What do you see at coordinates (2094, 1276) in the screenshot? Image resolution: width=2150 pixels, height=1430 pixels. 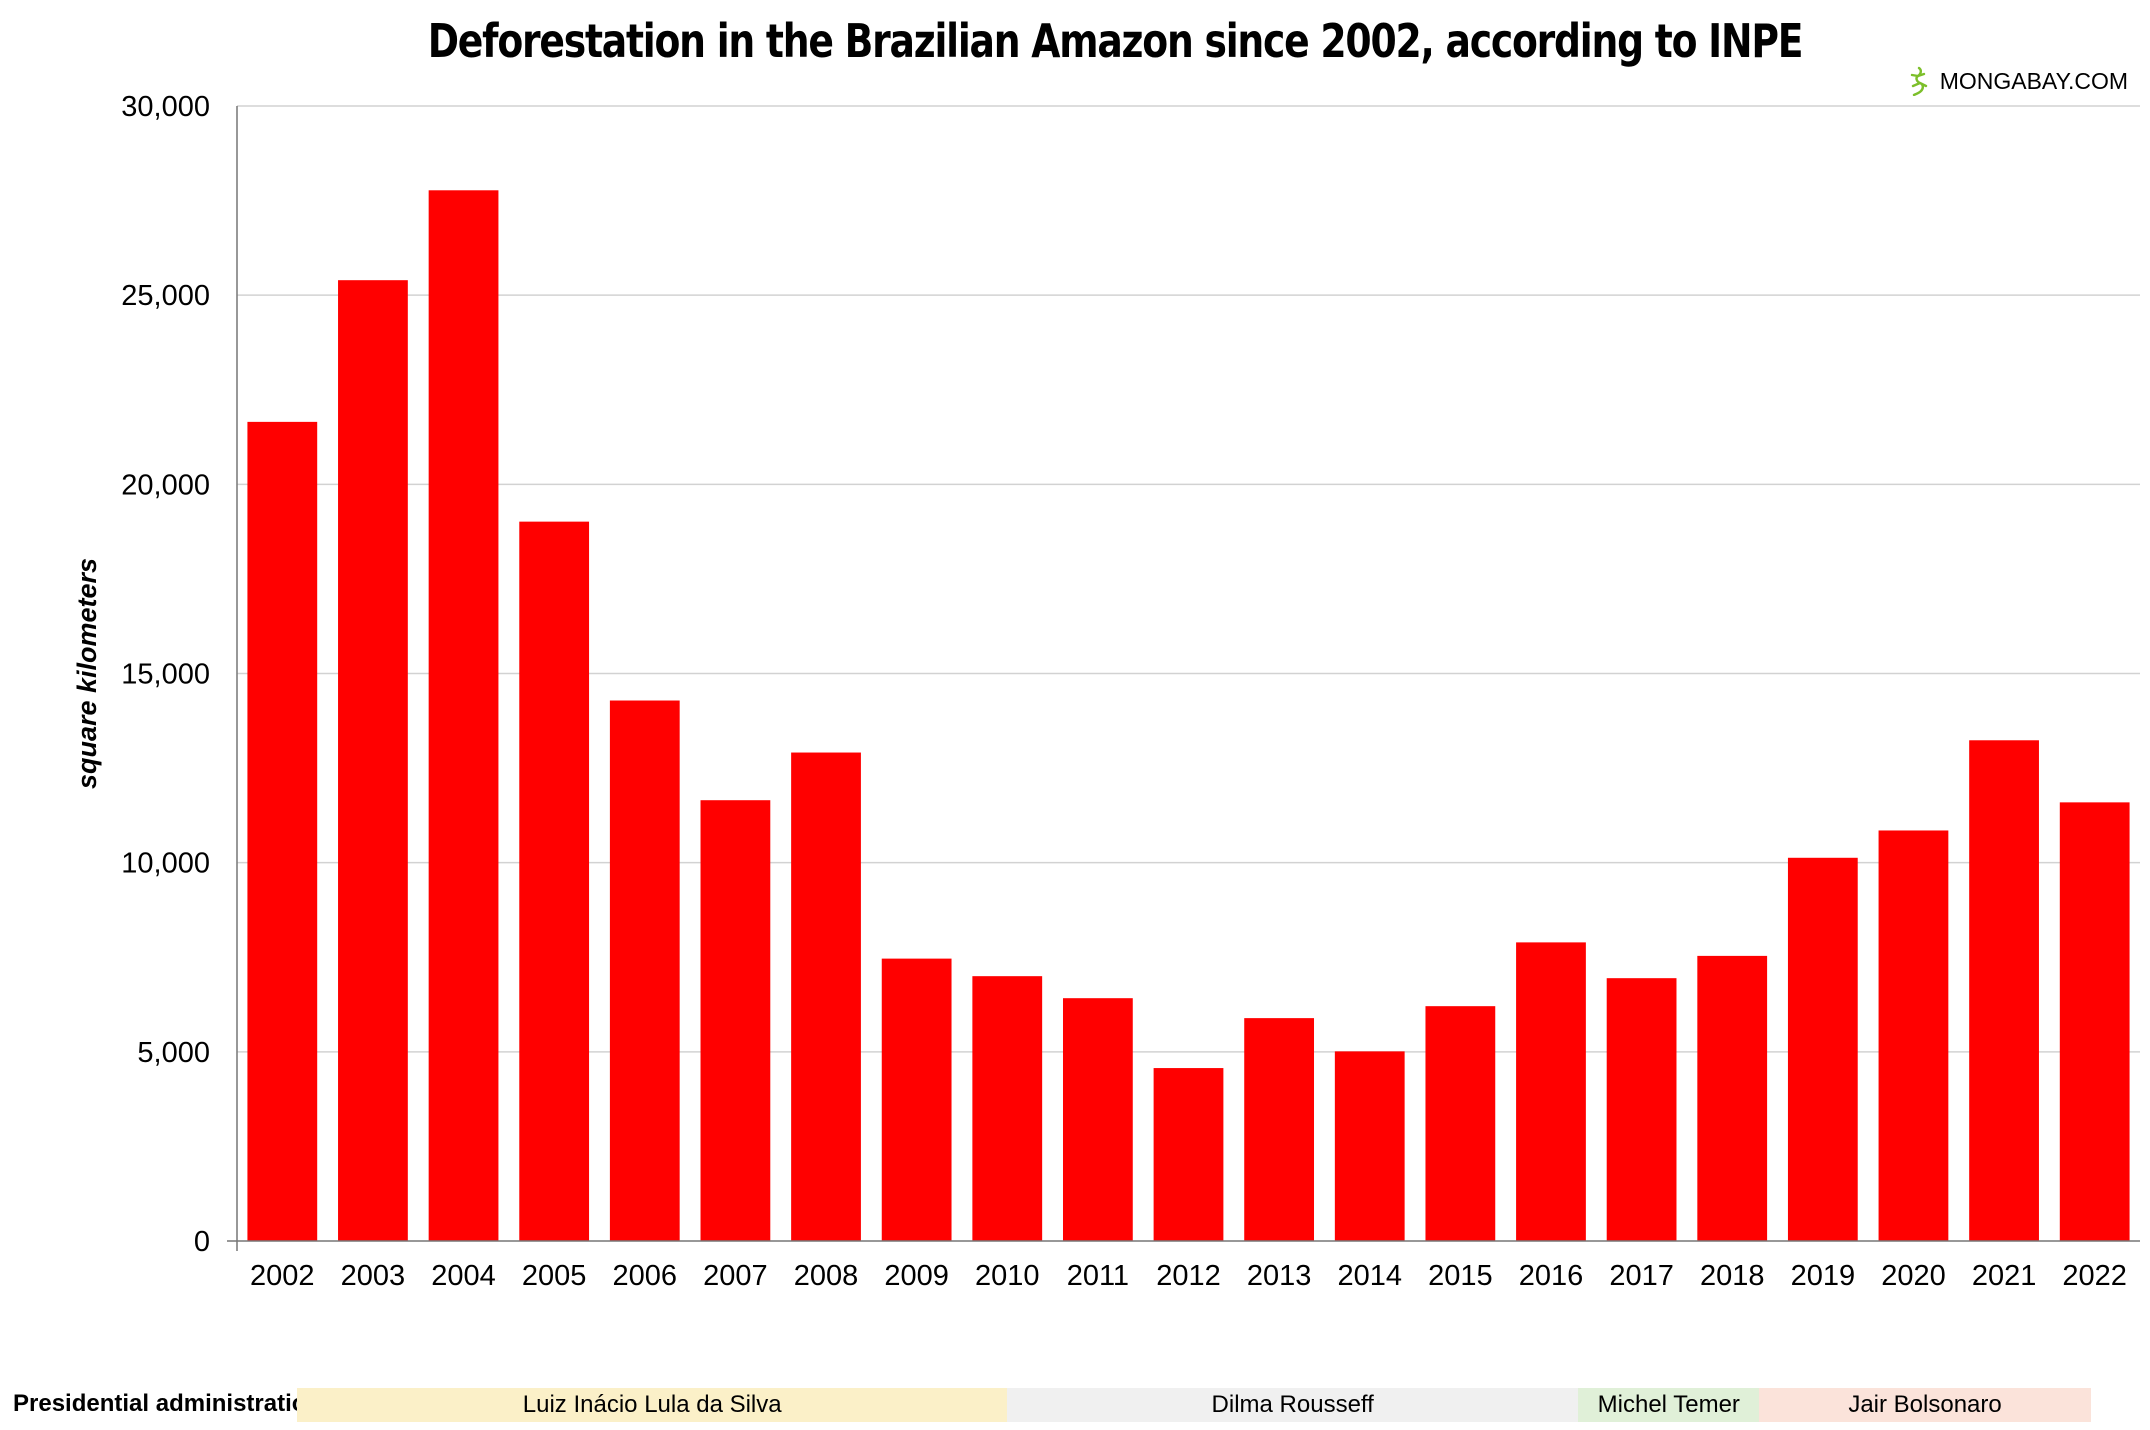 I see `x-tick-label: 2022` at bounding box center [2094, 1276].